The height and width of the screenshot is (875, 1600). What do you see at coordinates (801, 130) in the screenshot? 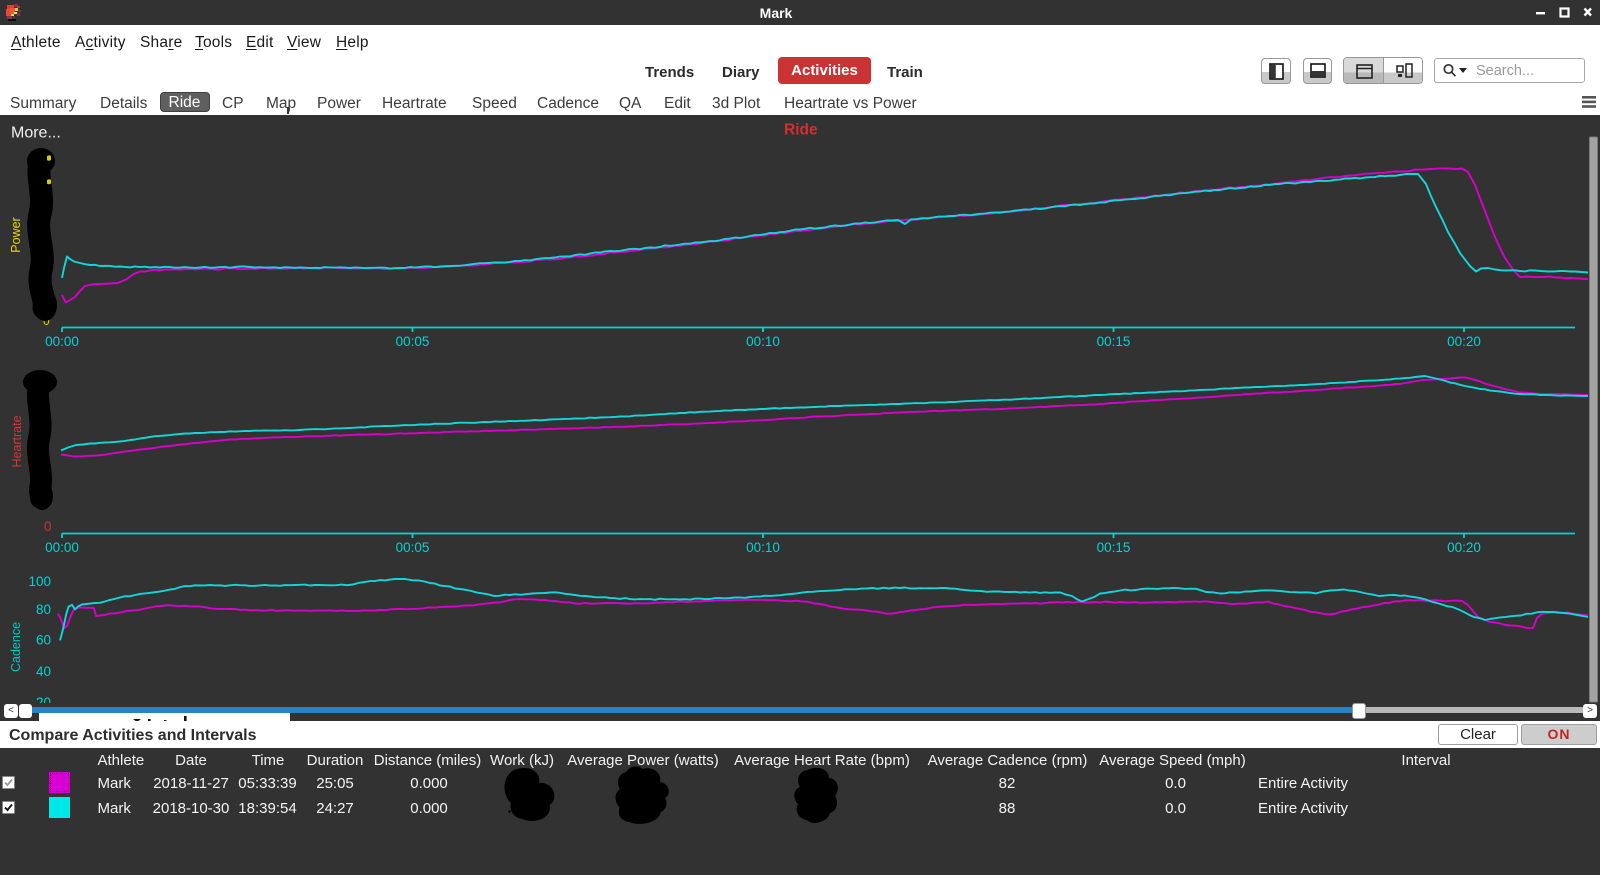
I see `svg-text: Ride` at bounding box center [801, 130].